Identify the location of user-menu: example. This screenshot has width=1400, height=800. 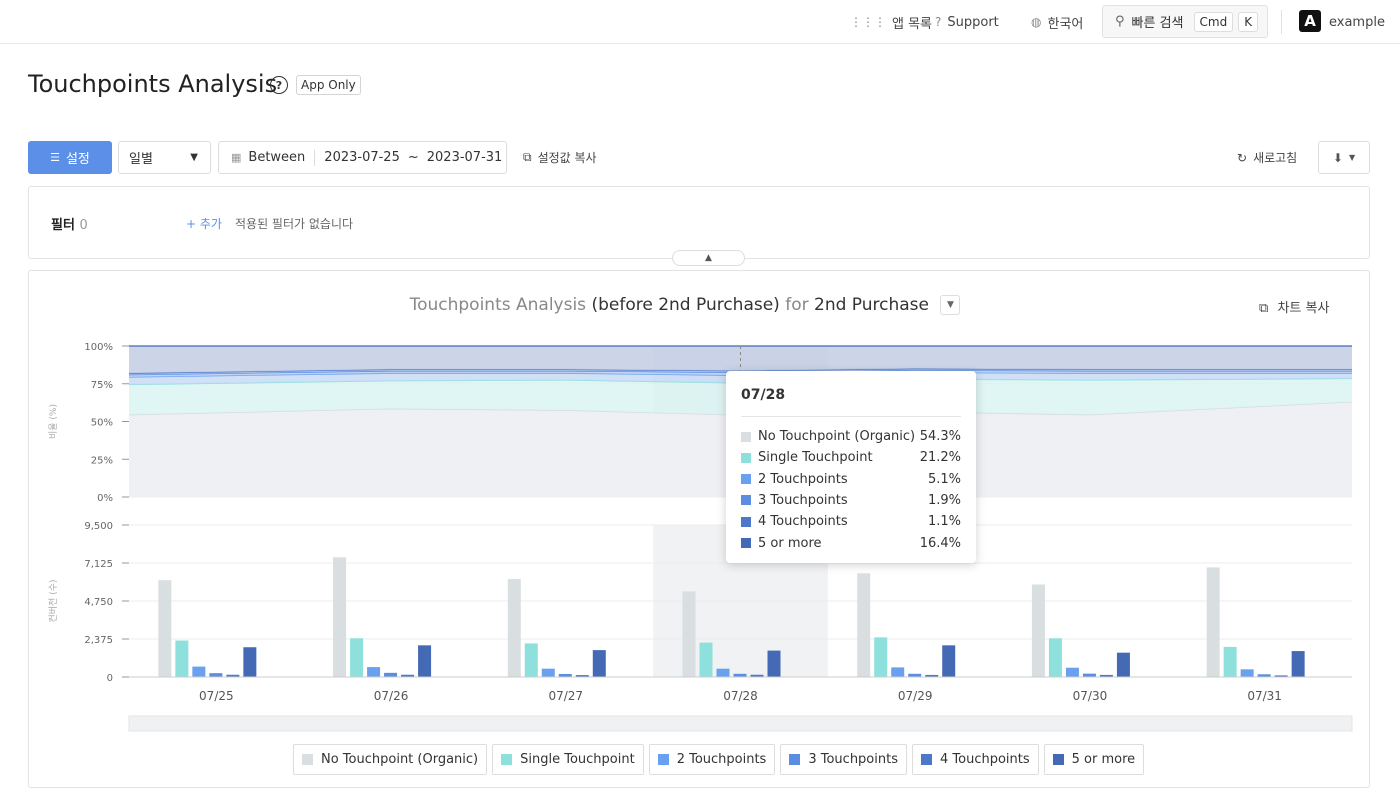
(1357, 22).